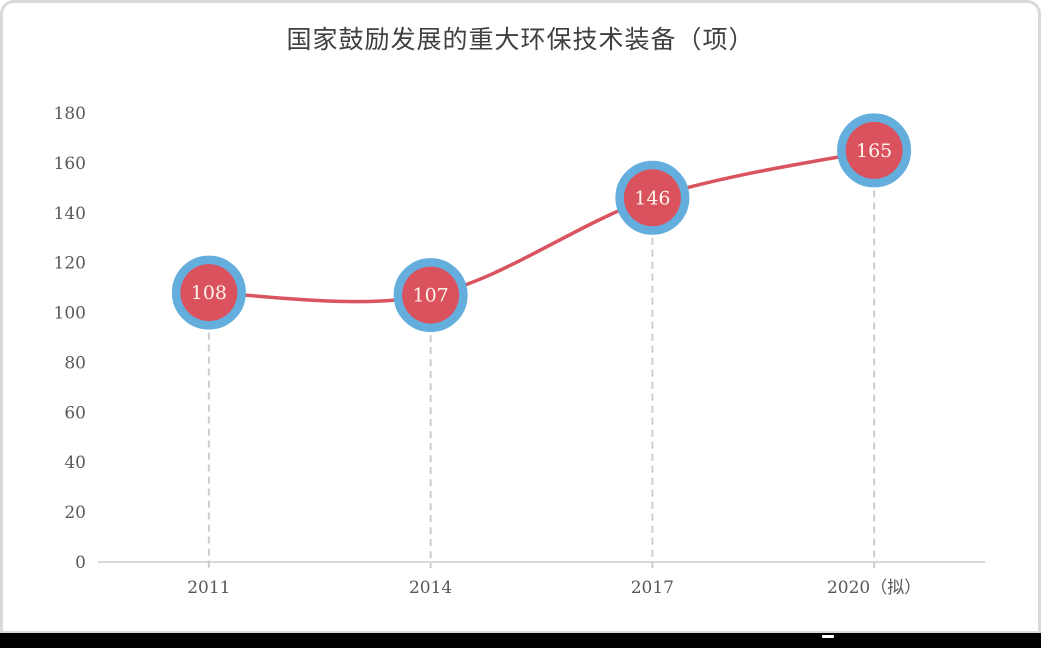 The width and height of the screenshot is (1041, 648). Describe the element at coordinates (75, 413) in the screenshot. I see `y-tick-label: 60` at that location.